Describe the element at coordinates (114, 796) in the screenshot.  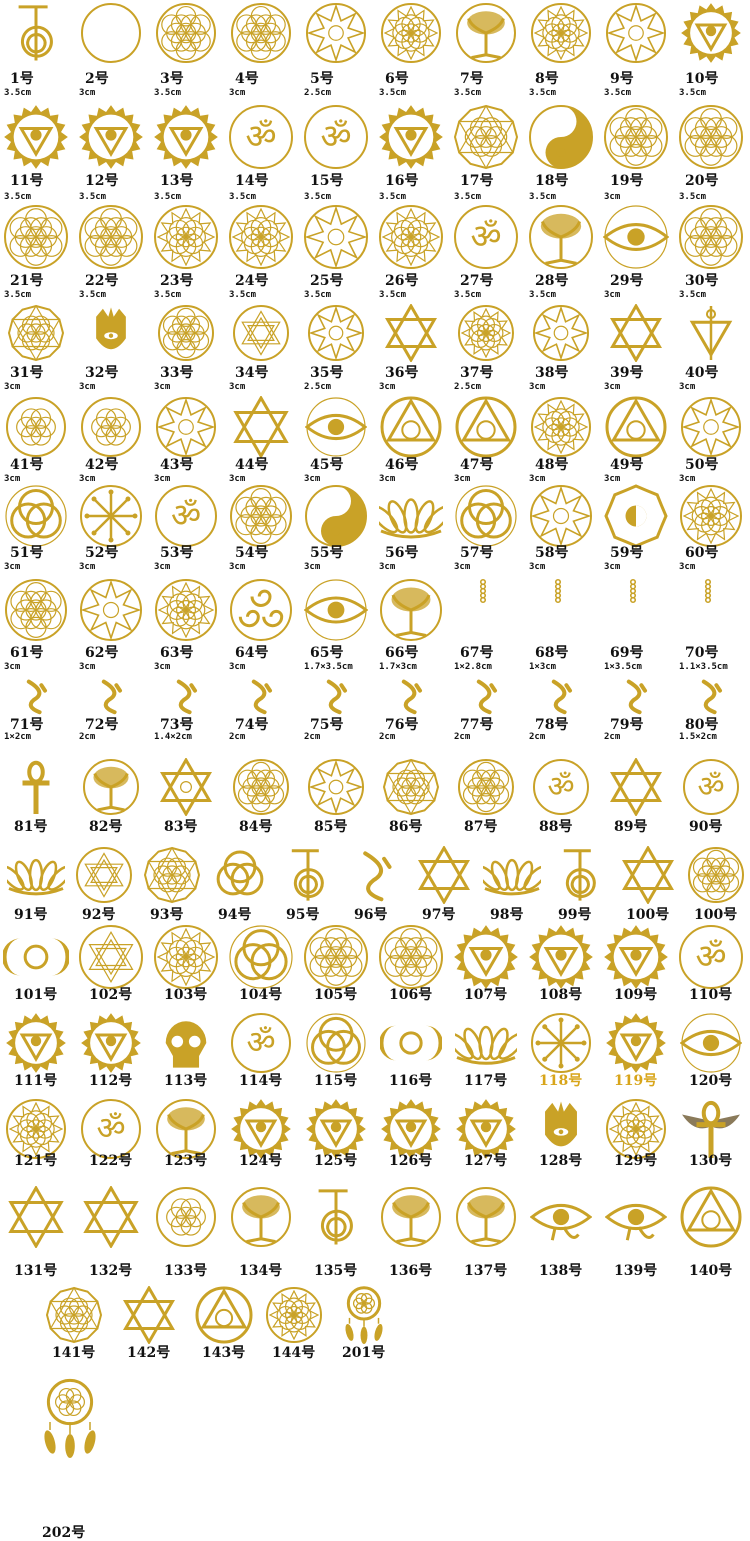
I see `symbol-item: 82号` at that location.